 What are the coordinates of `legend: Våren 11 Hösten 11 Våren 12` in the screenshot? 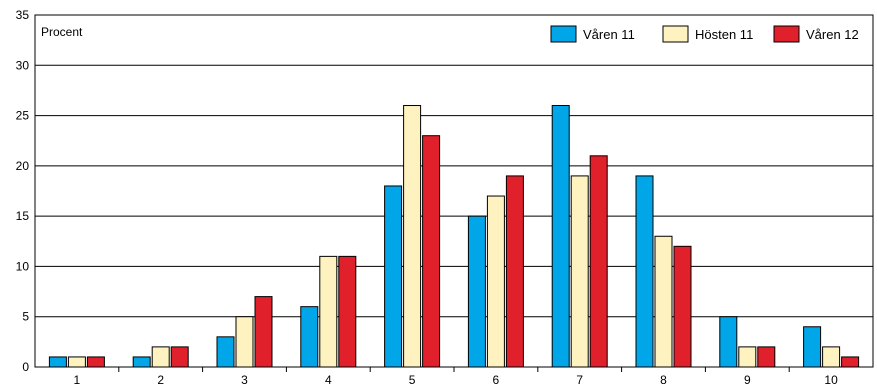 It's located at (704, 34).